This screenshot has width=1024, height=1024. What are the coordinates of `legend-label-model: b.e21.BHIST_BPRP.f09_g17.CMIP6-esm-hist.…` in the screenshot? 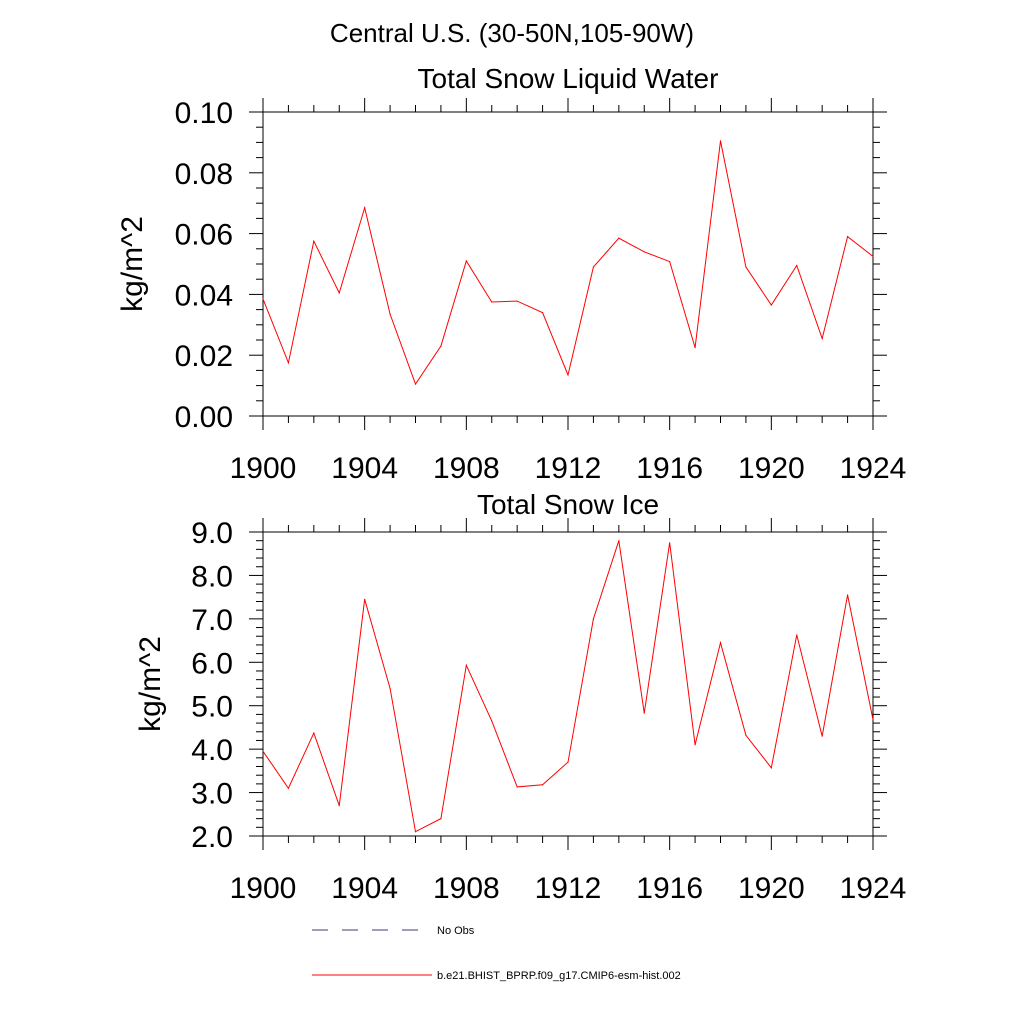 It's located at (559, 976).